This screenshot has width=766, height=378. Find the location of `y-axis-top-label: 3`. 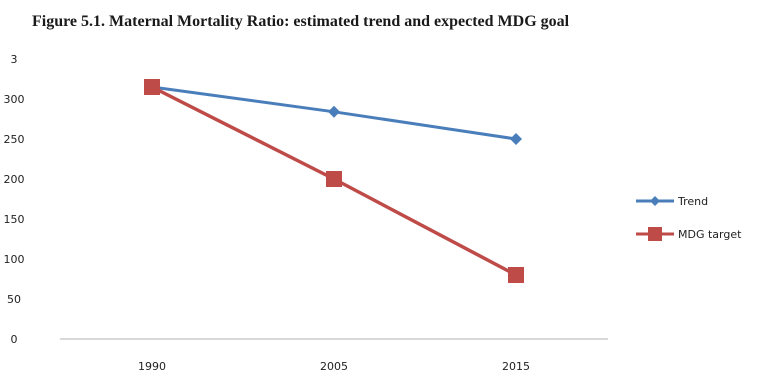

y-axis-top-label: 3 is located at coordinates (14, 59).